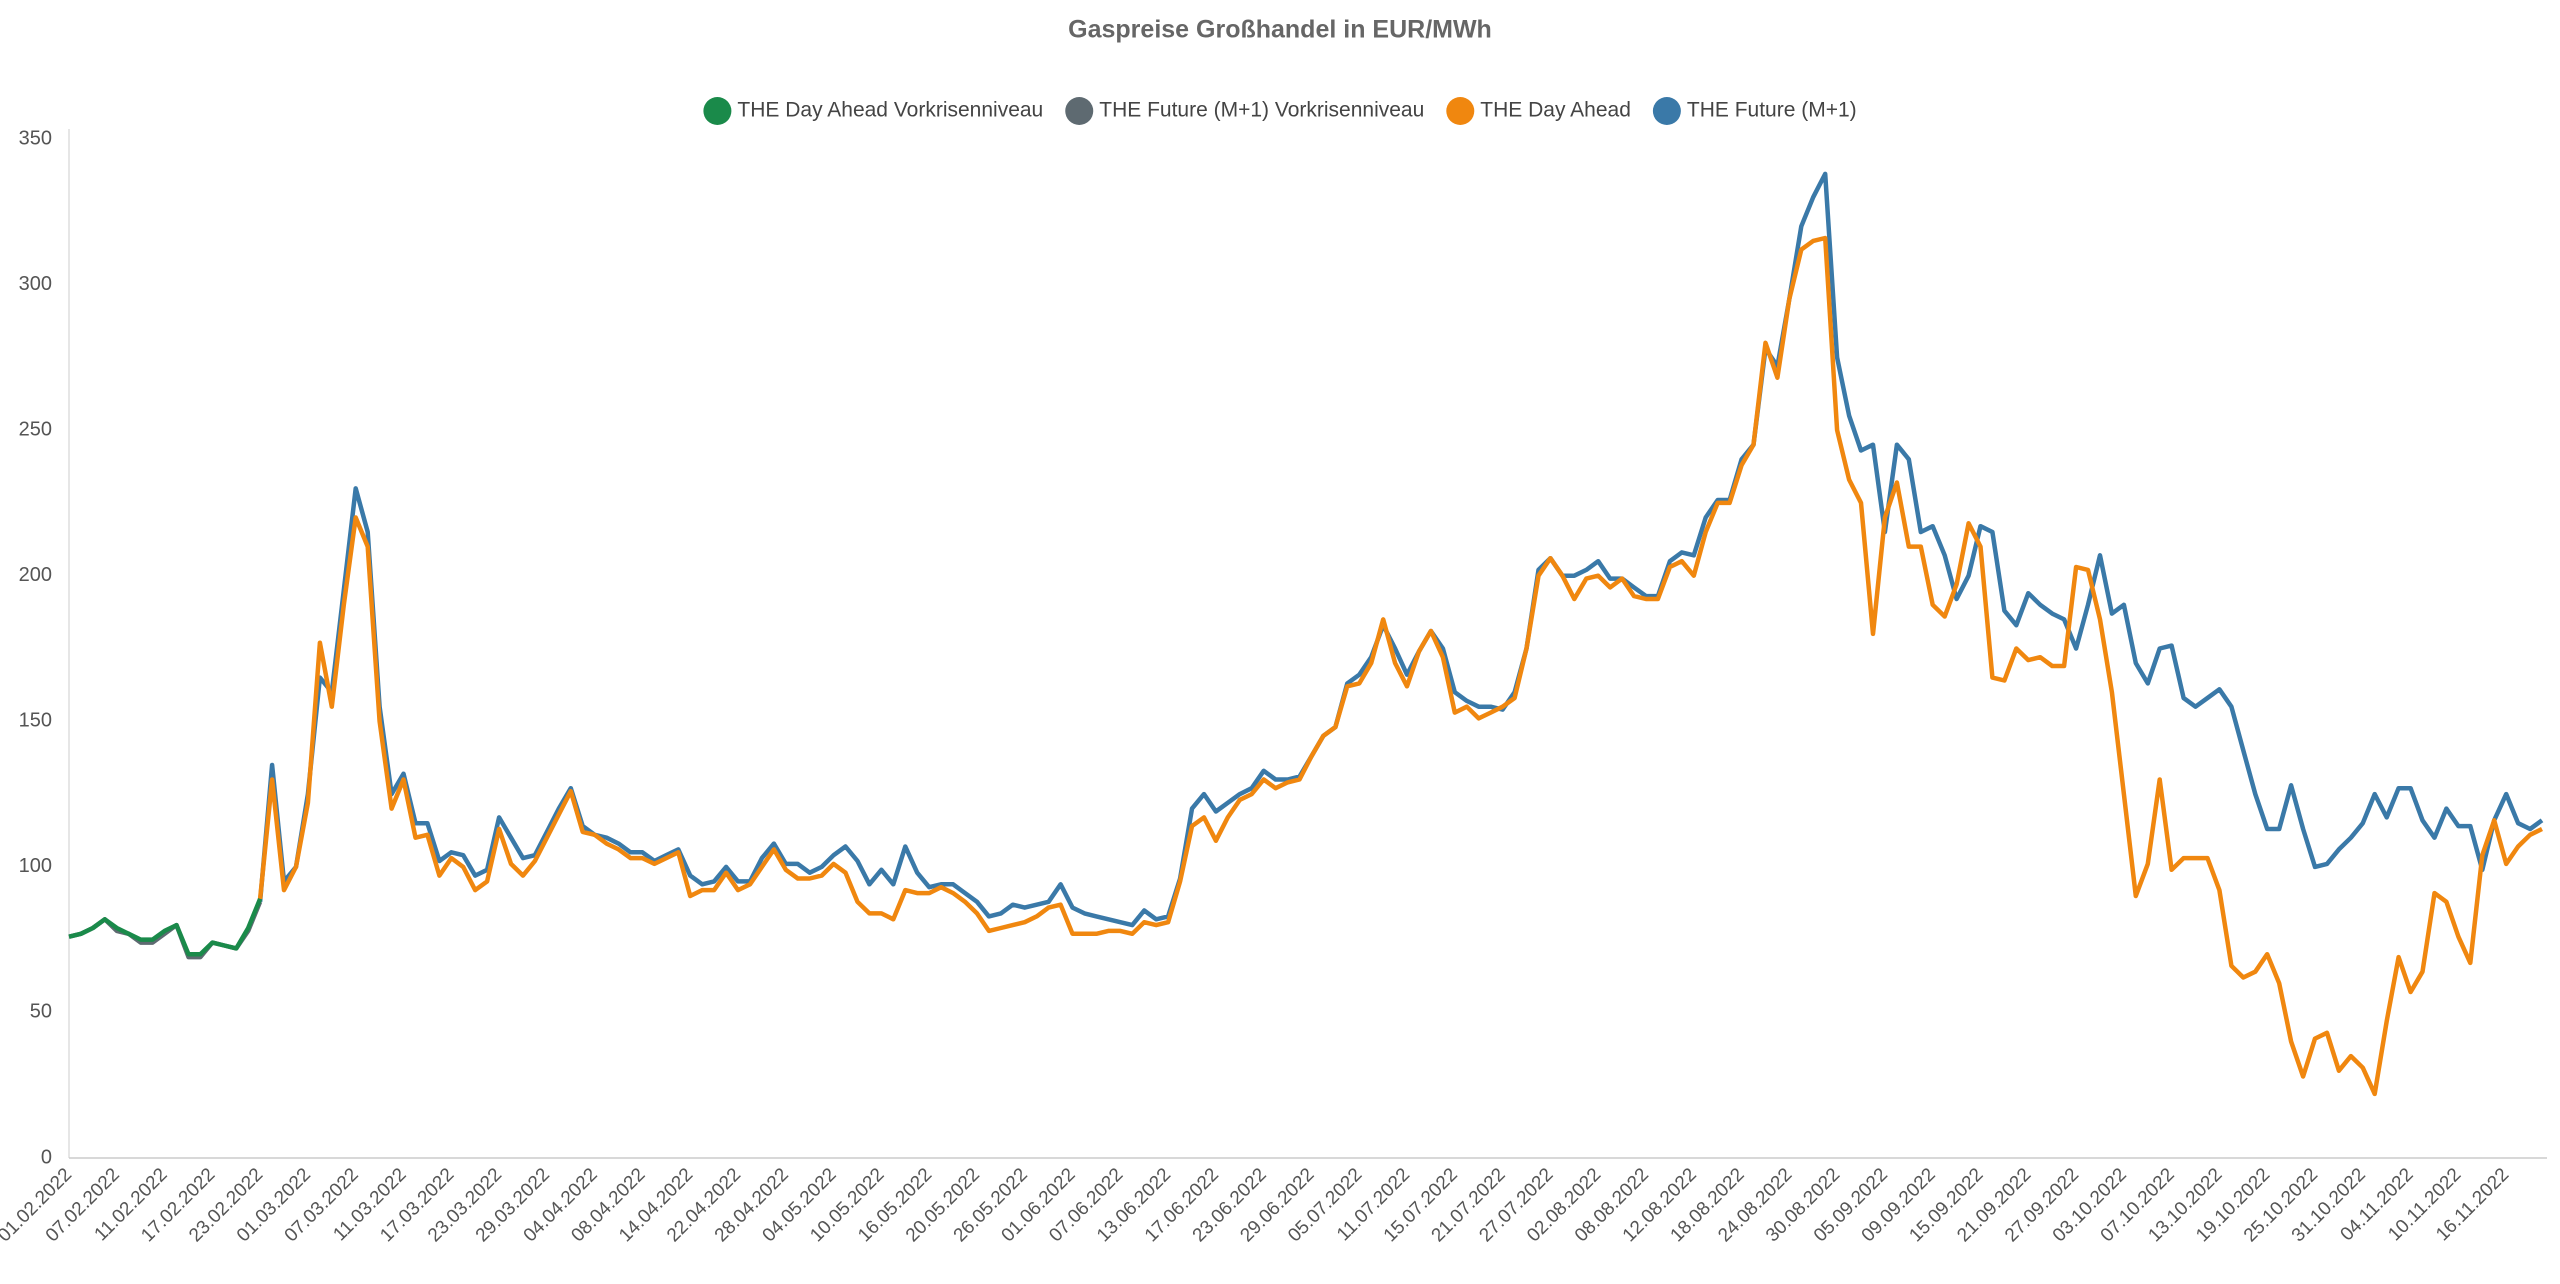  What do you see at coordinates (890, 110) in the screenshot?
I see `legend-label: THE Day Ahead Vorkrisenniveau` at bounding box center [890, 110].